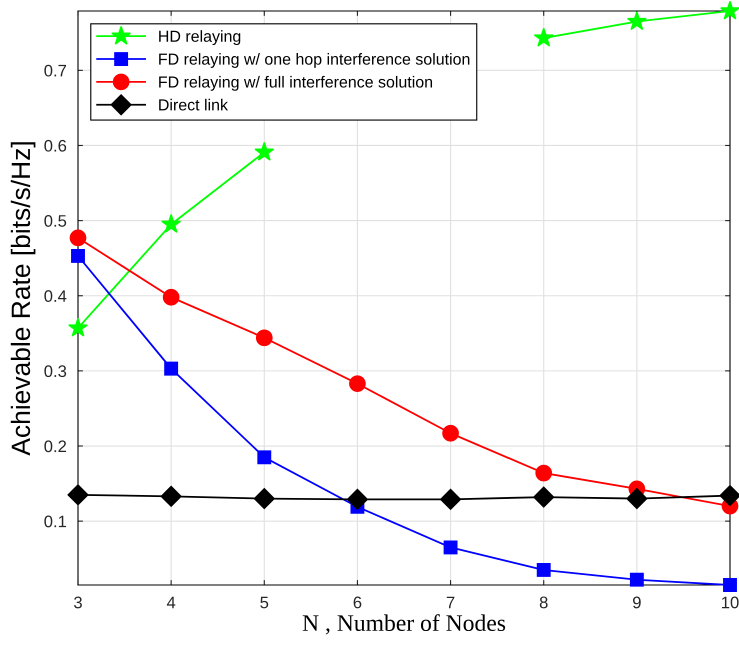 This screenshot has width=739, height=645. I want to click on x-tick-label: 4, so click(171, 602).